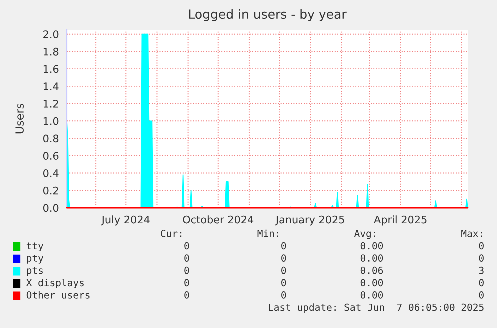  Describe the element at coordinates (35, 259) in the screenshot. I see `legend-label: pty` at that location.